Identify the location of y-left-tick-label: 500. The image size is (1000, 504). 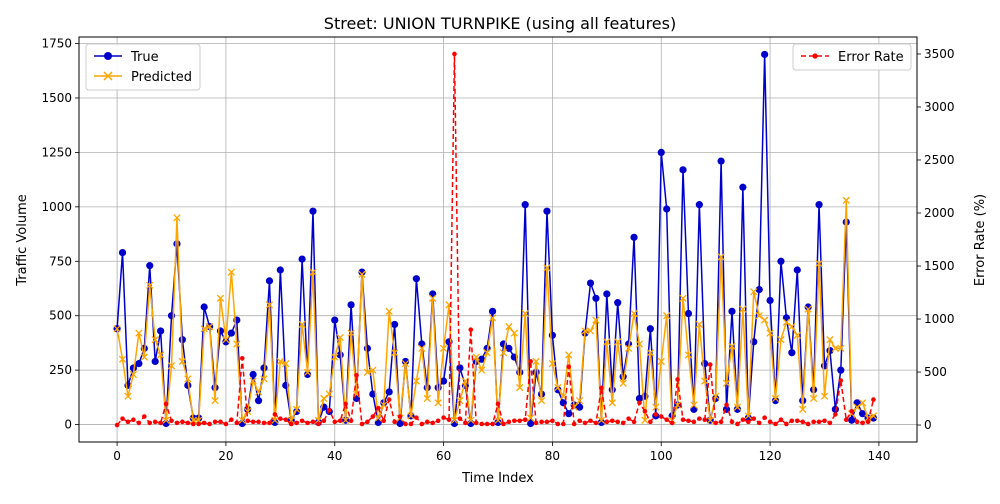
(60, 316).